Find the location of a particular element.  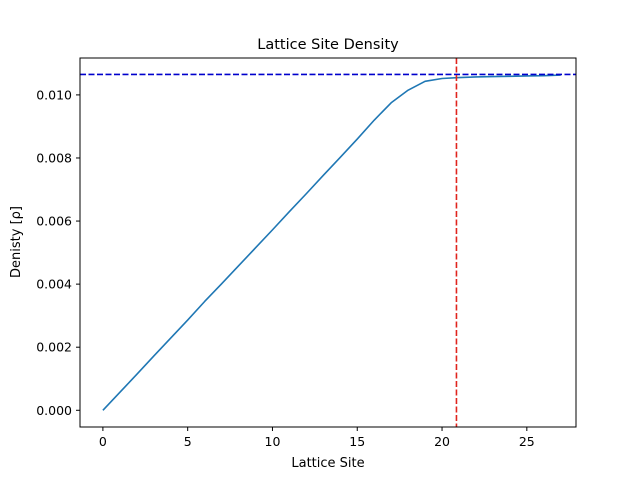

x-tick-label: 15 is located at coordinates (357, 441).